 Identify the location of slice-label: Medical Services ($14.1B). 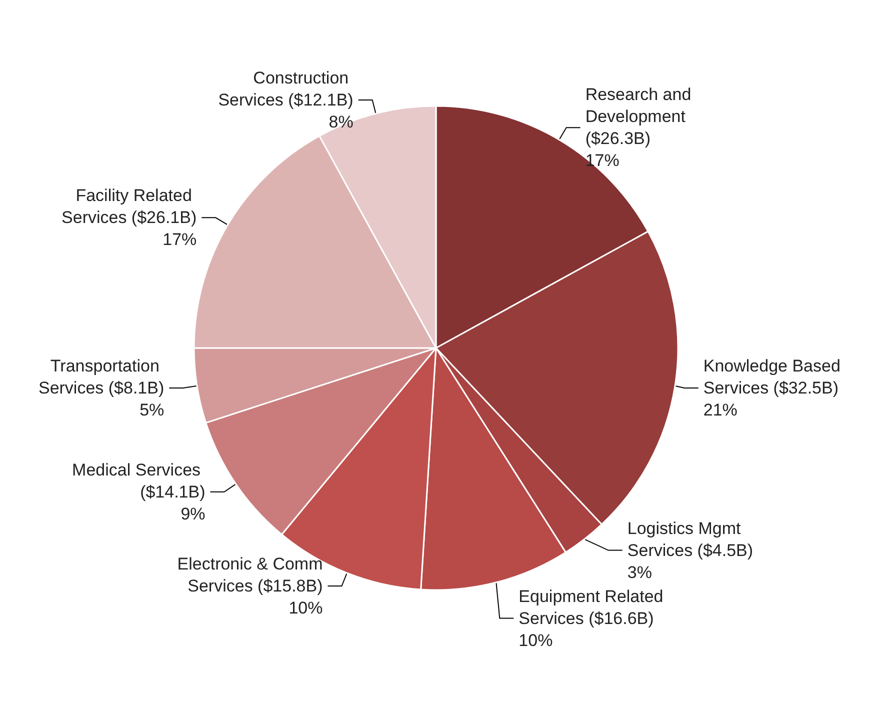
(139, 481).